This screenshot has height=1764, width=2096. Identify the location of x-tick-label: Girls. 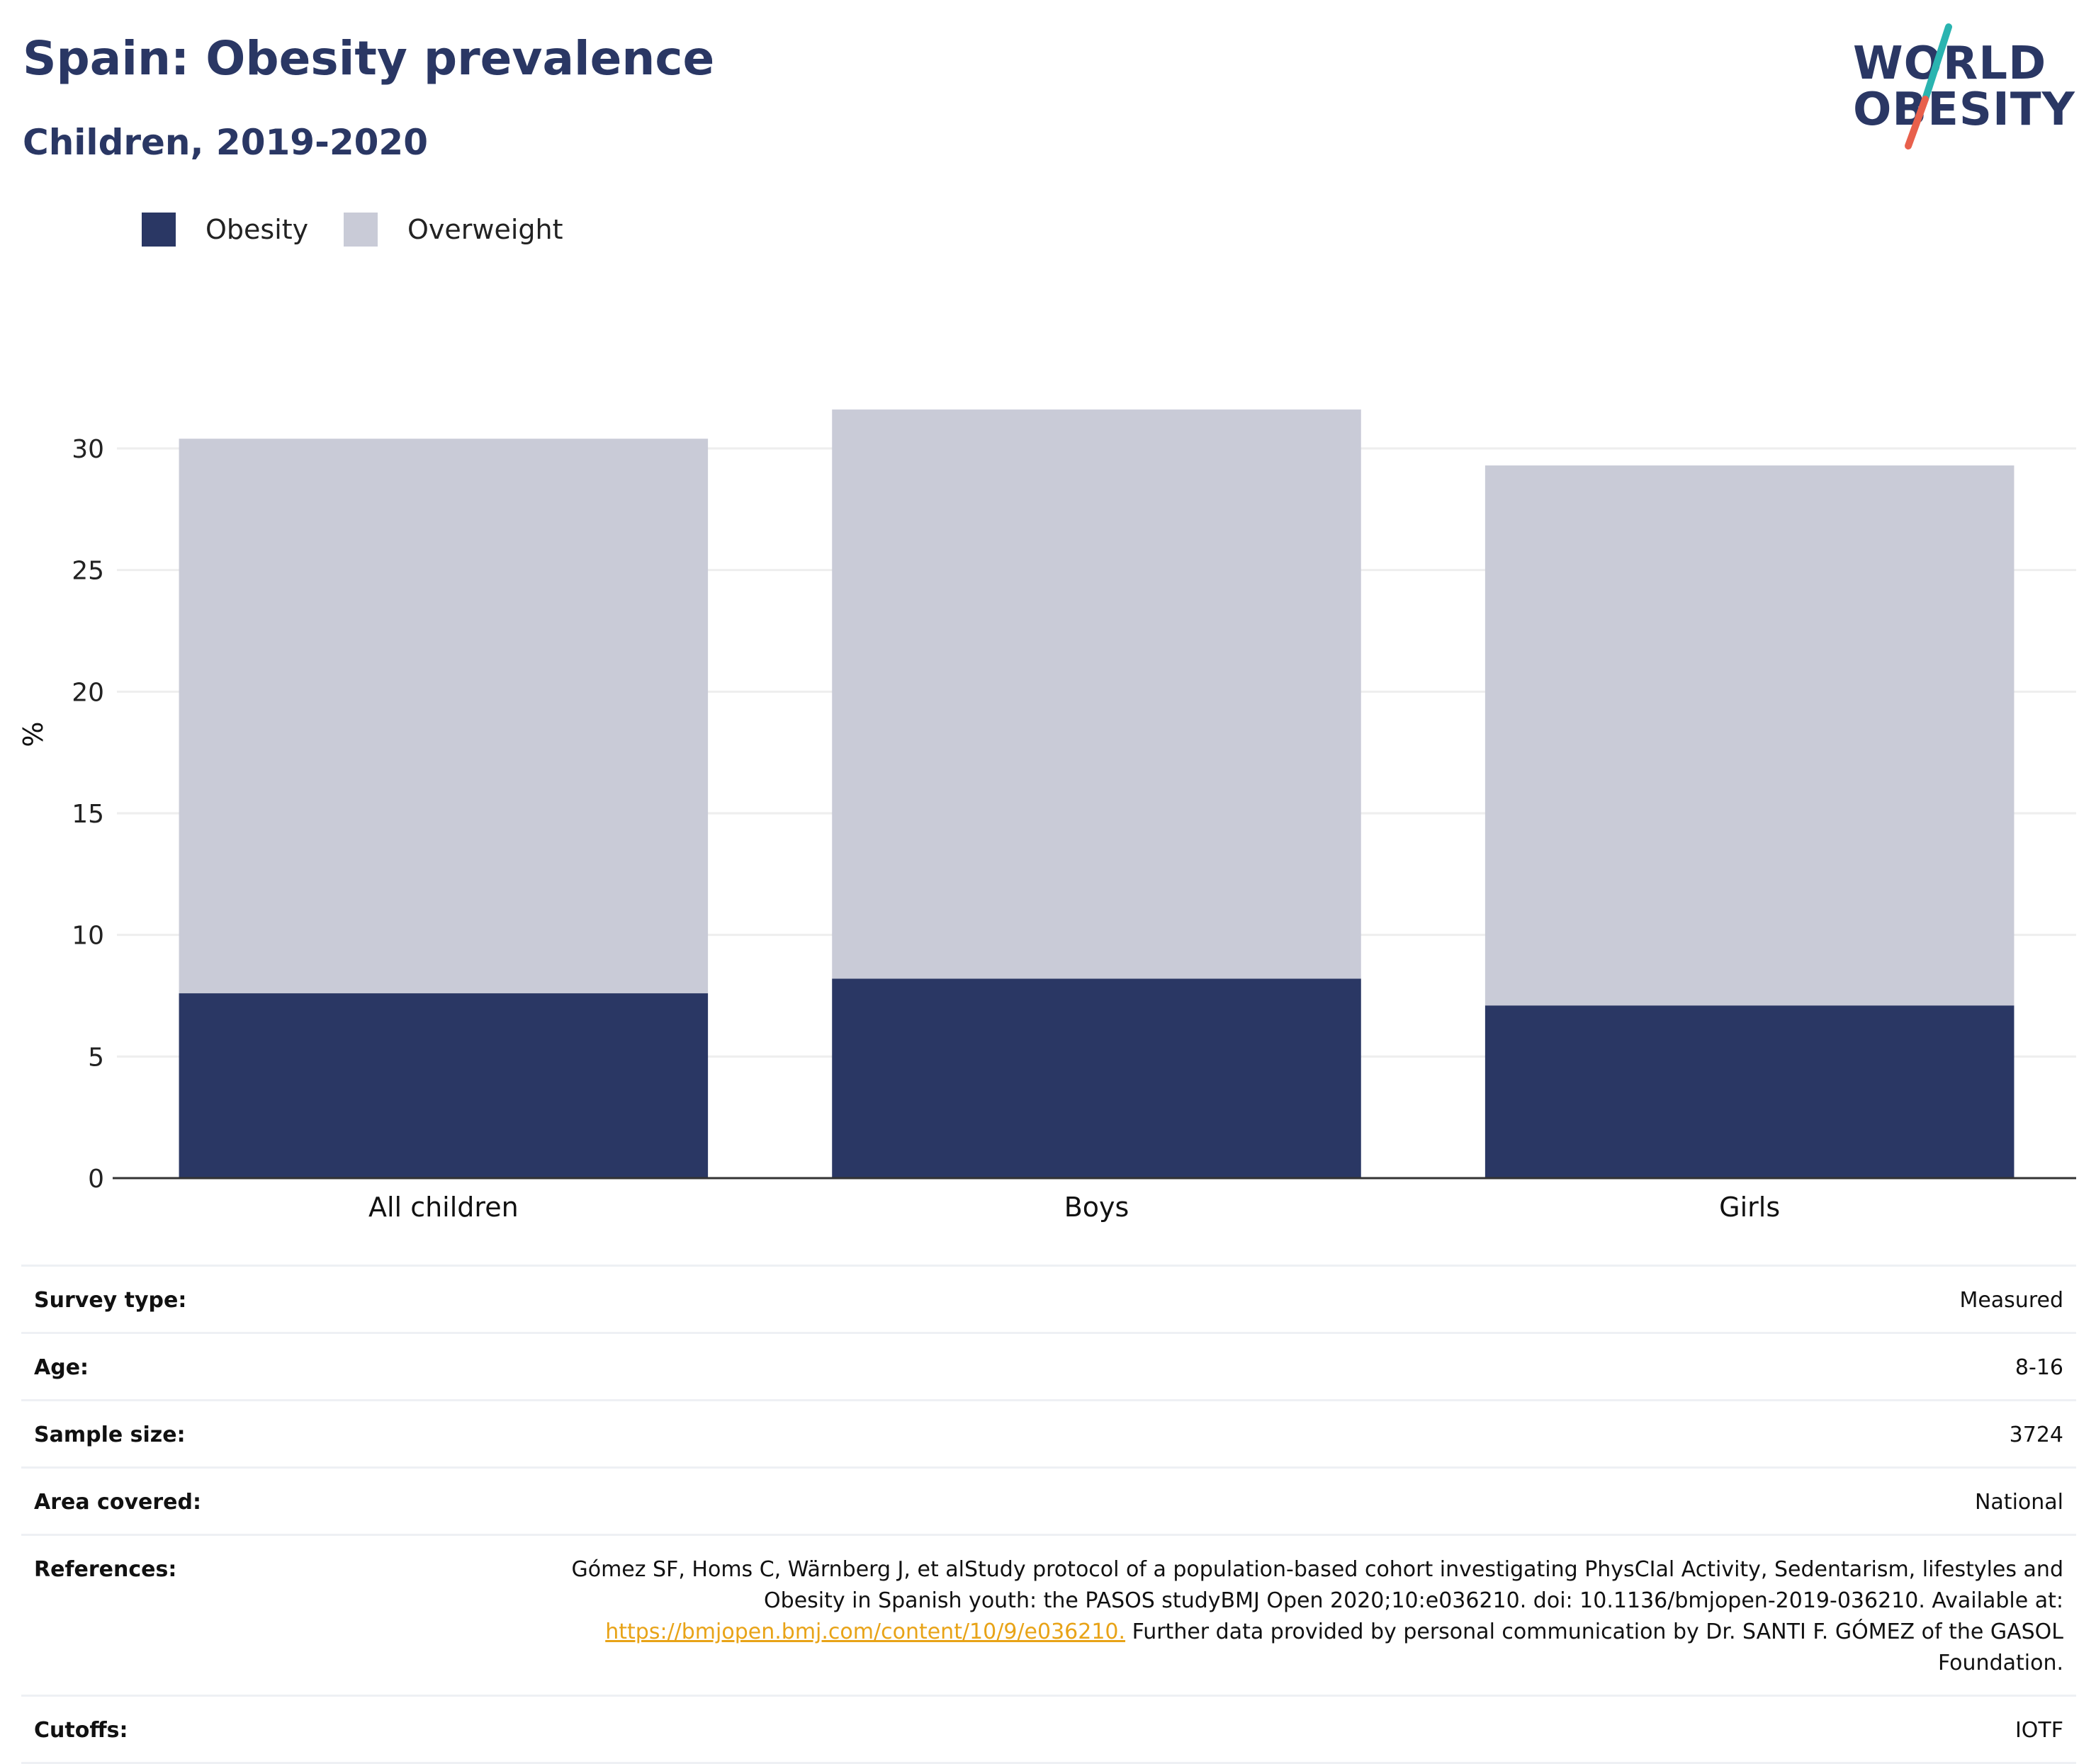
(1750, 1207).